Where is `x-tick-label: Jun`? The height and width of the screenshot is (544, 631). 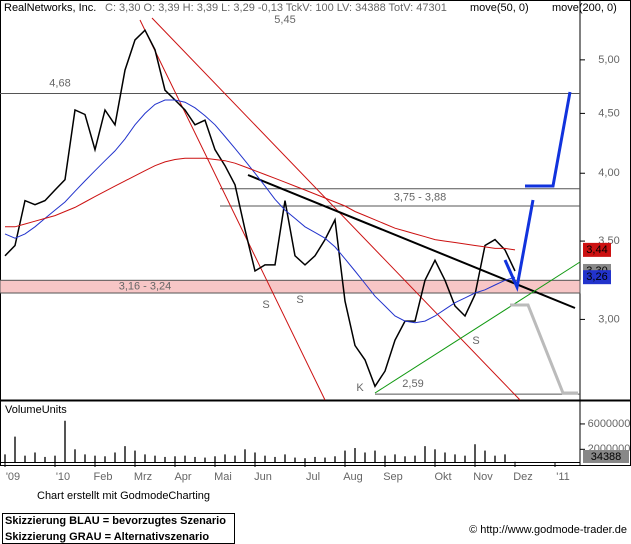
x-tick-label: Jun is located at coordinates (263, 477).